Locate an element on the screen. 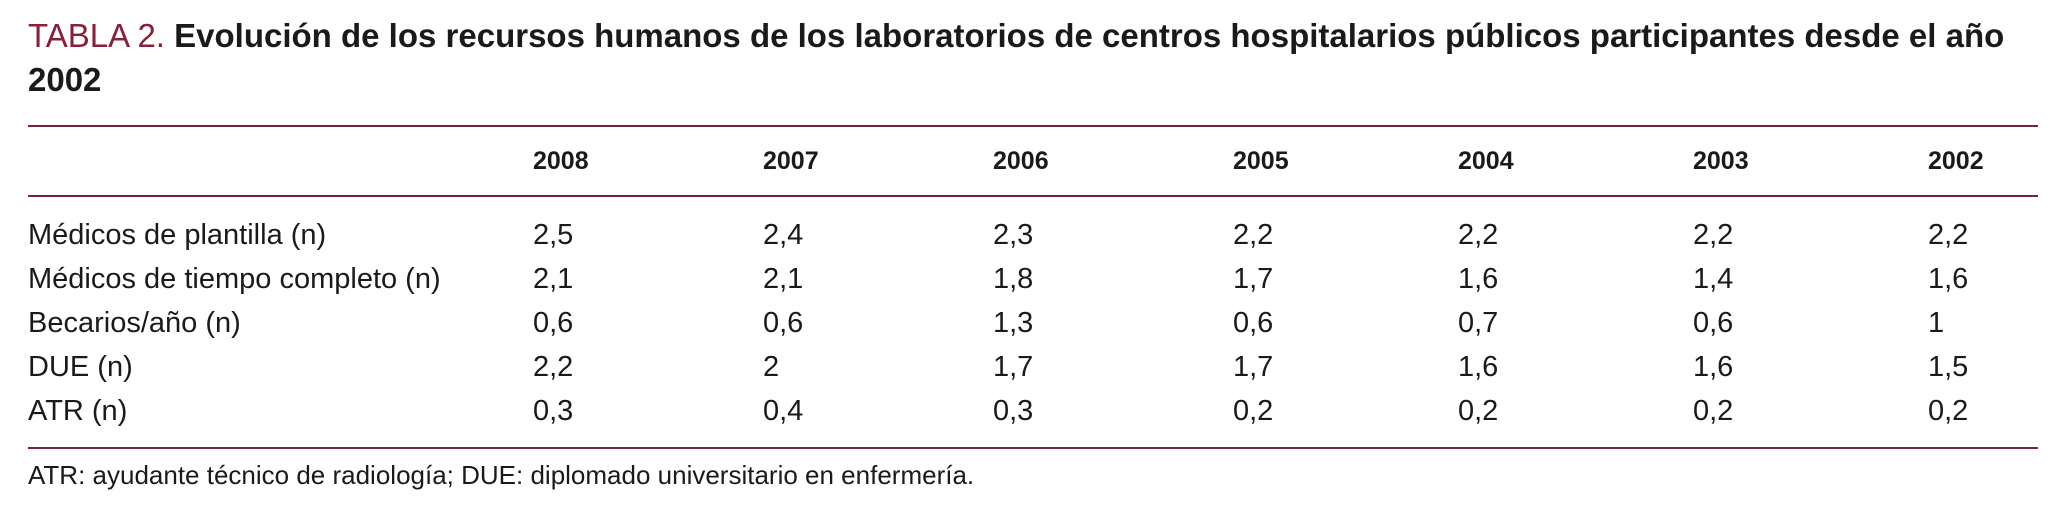  row-label: Médicos de tiempo completo (n) is located at coordinates (234, 278).